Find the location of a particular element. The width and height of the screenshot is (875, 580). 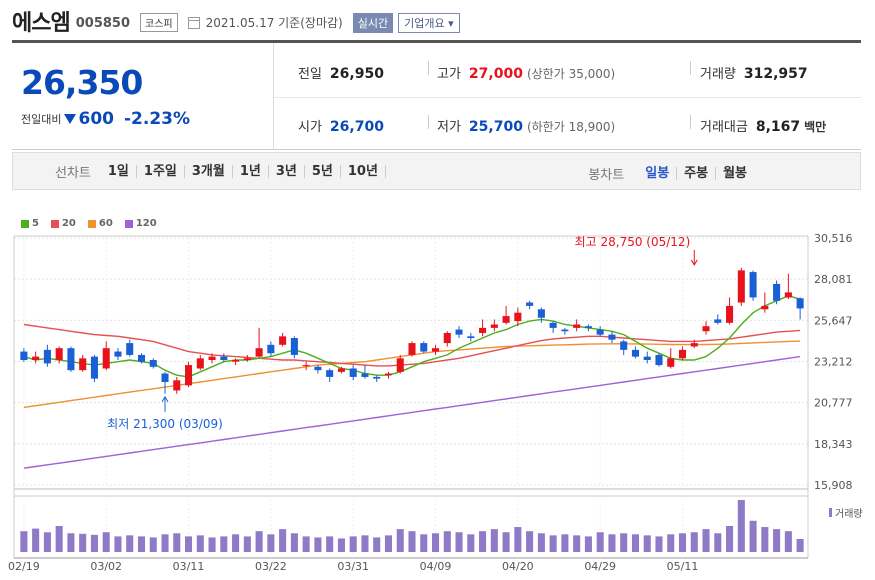

low-annotation: 최저 21,300 (03/09) is located at coordinates (165, 424).